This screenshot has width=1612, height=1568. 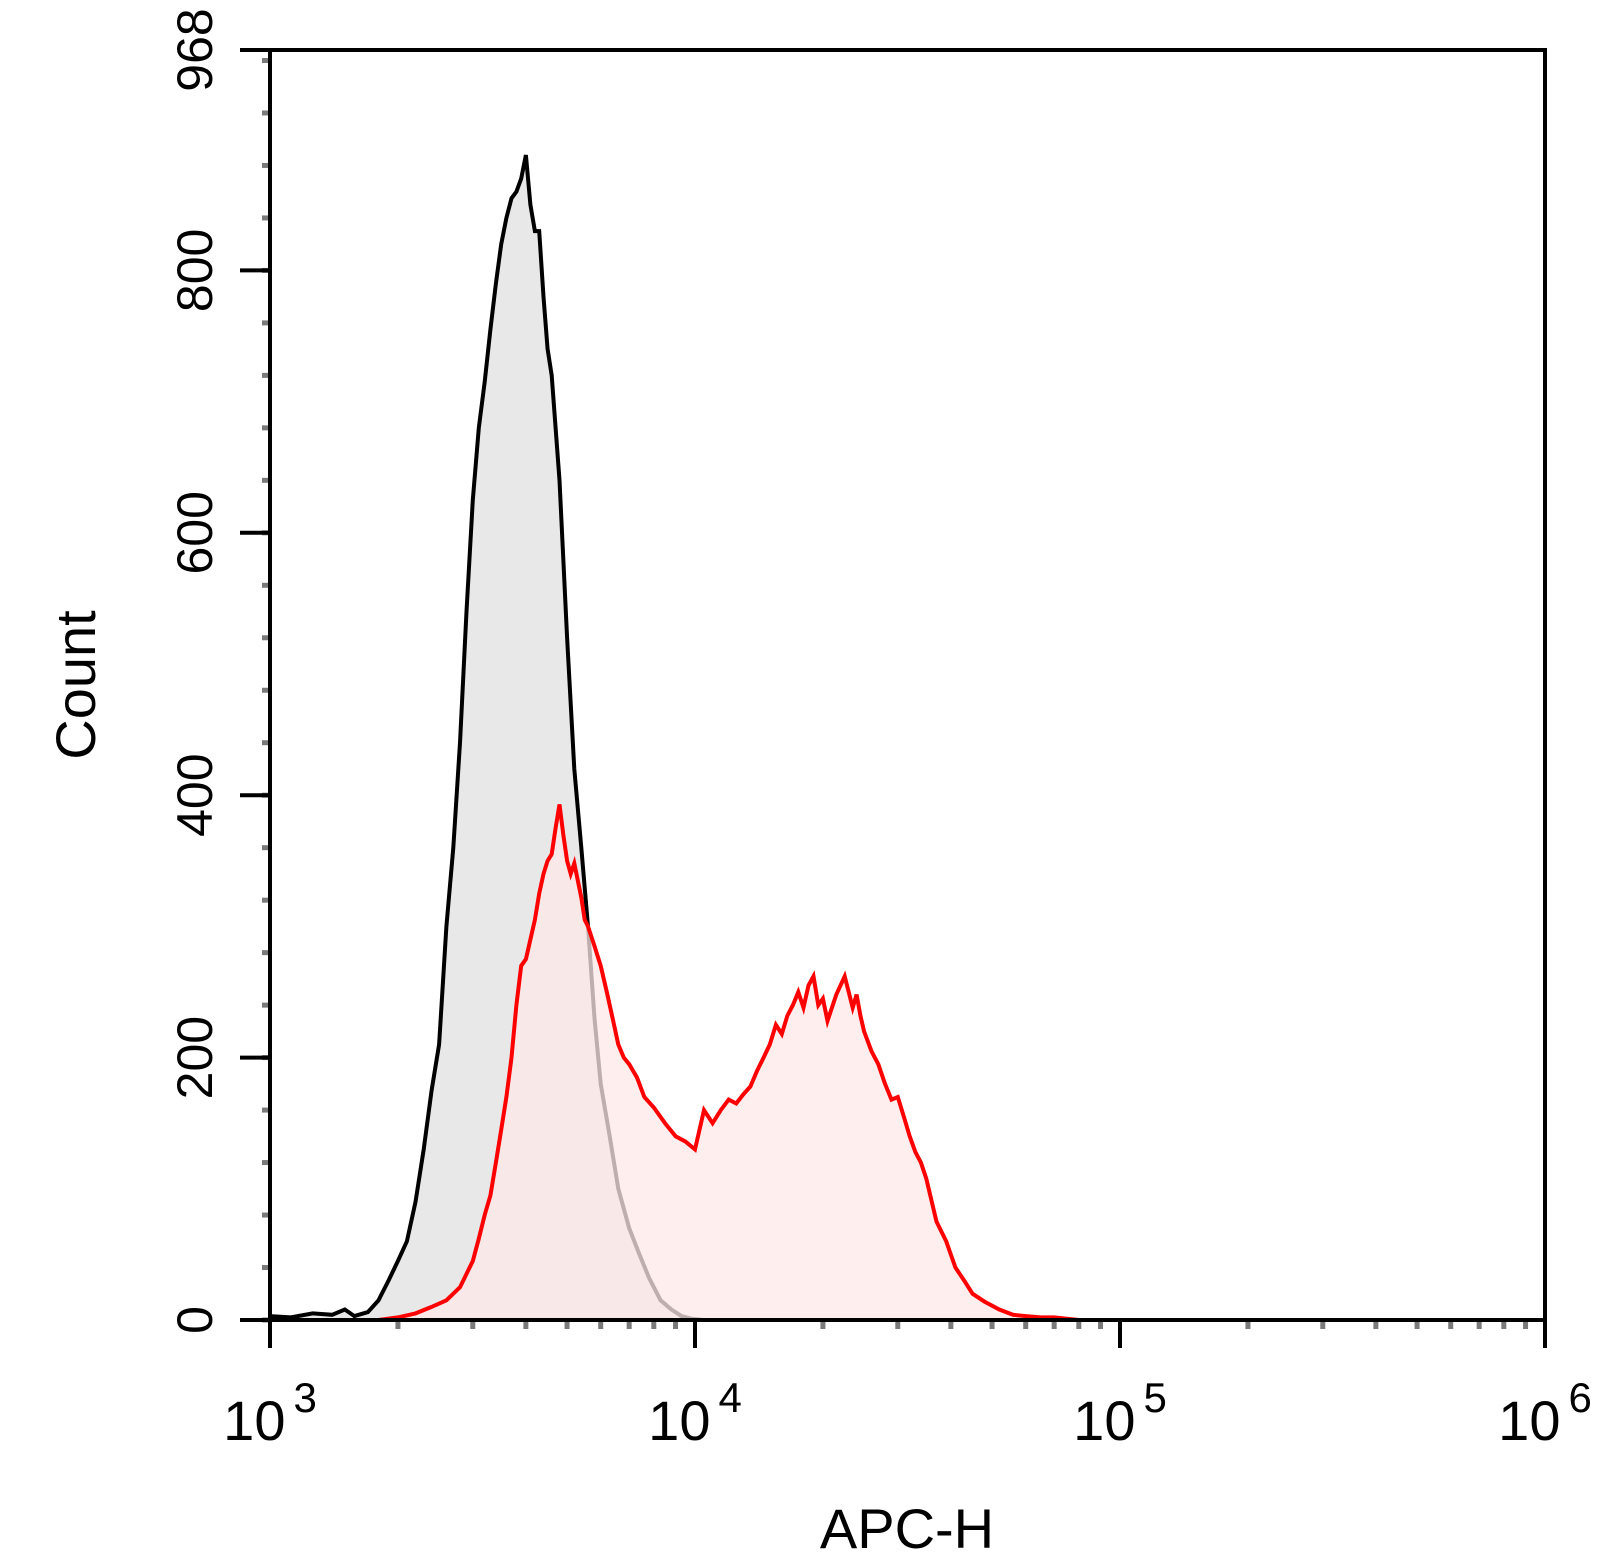 What do you see at coordinates (195, 1320) in the screenshot?
I see `y-tick-label: 0` at bounding box center [195, 1320].